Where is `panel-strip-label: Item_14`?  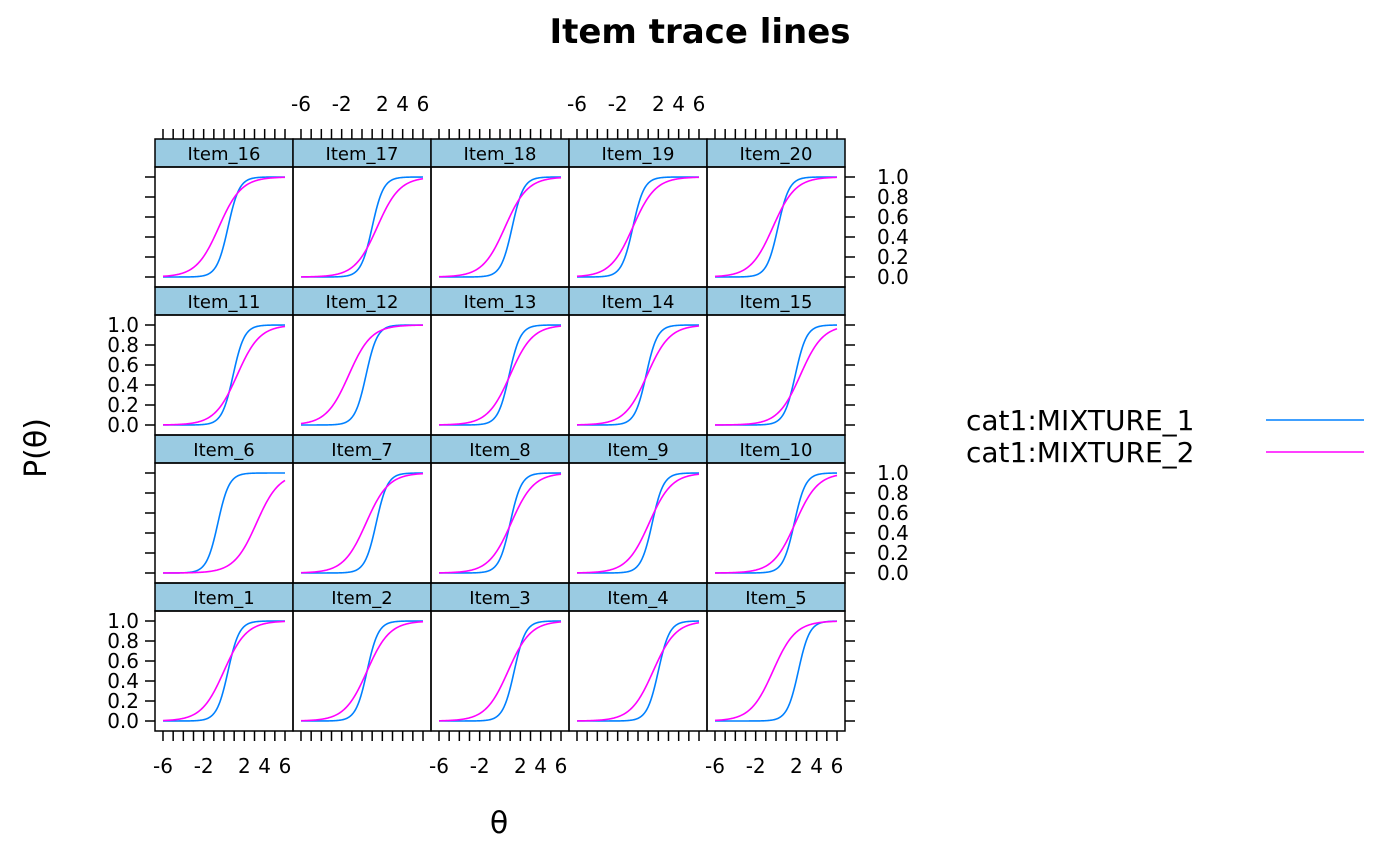
panel-strip-label: Item_14 is located at coordinates (638, 302).